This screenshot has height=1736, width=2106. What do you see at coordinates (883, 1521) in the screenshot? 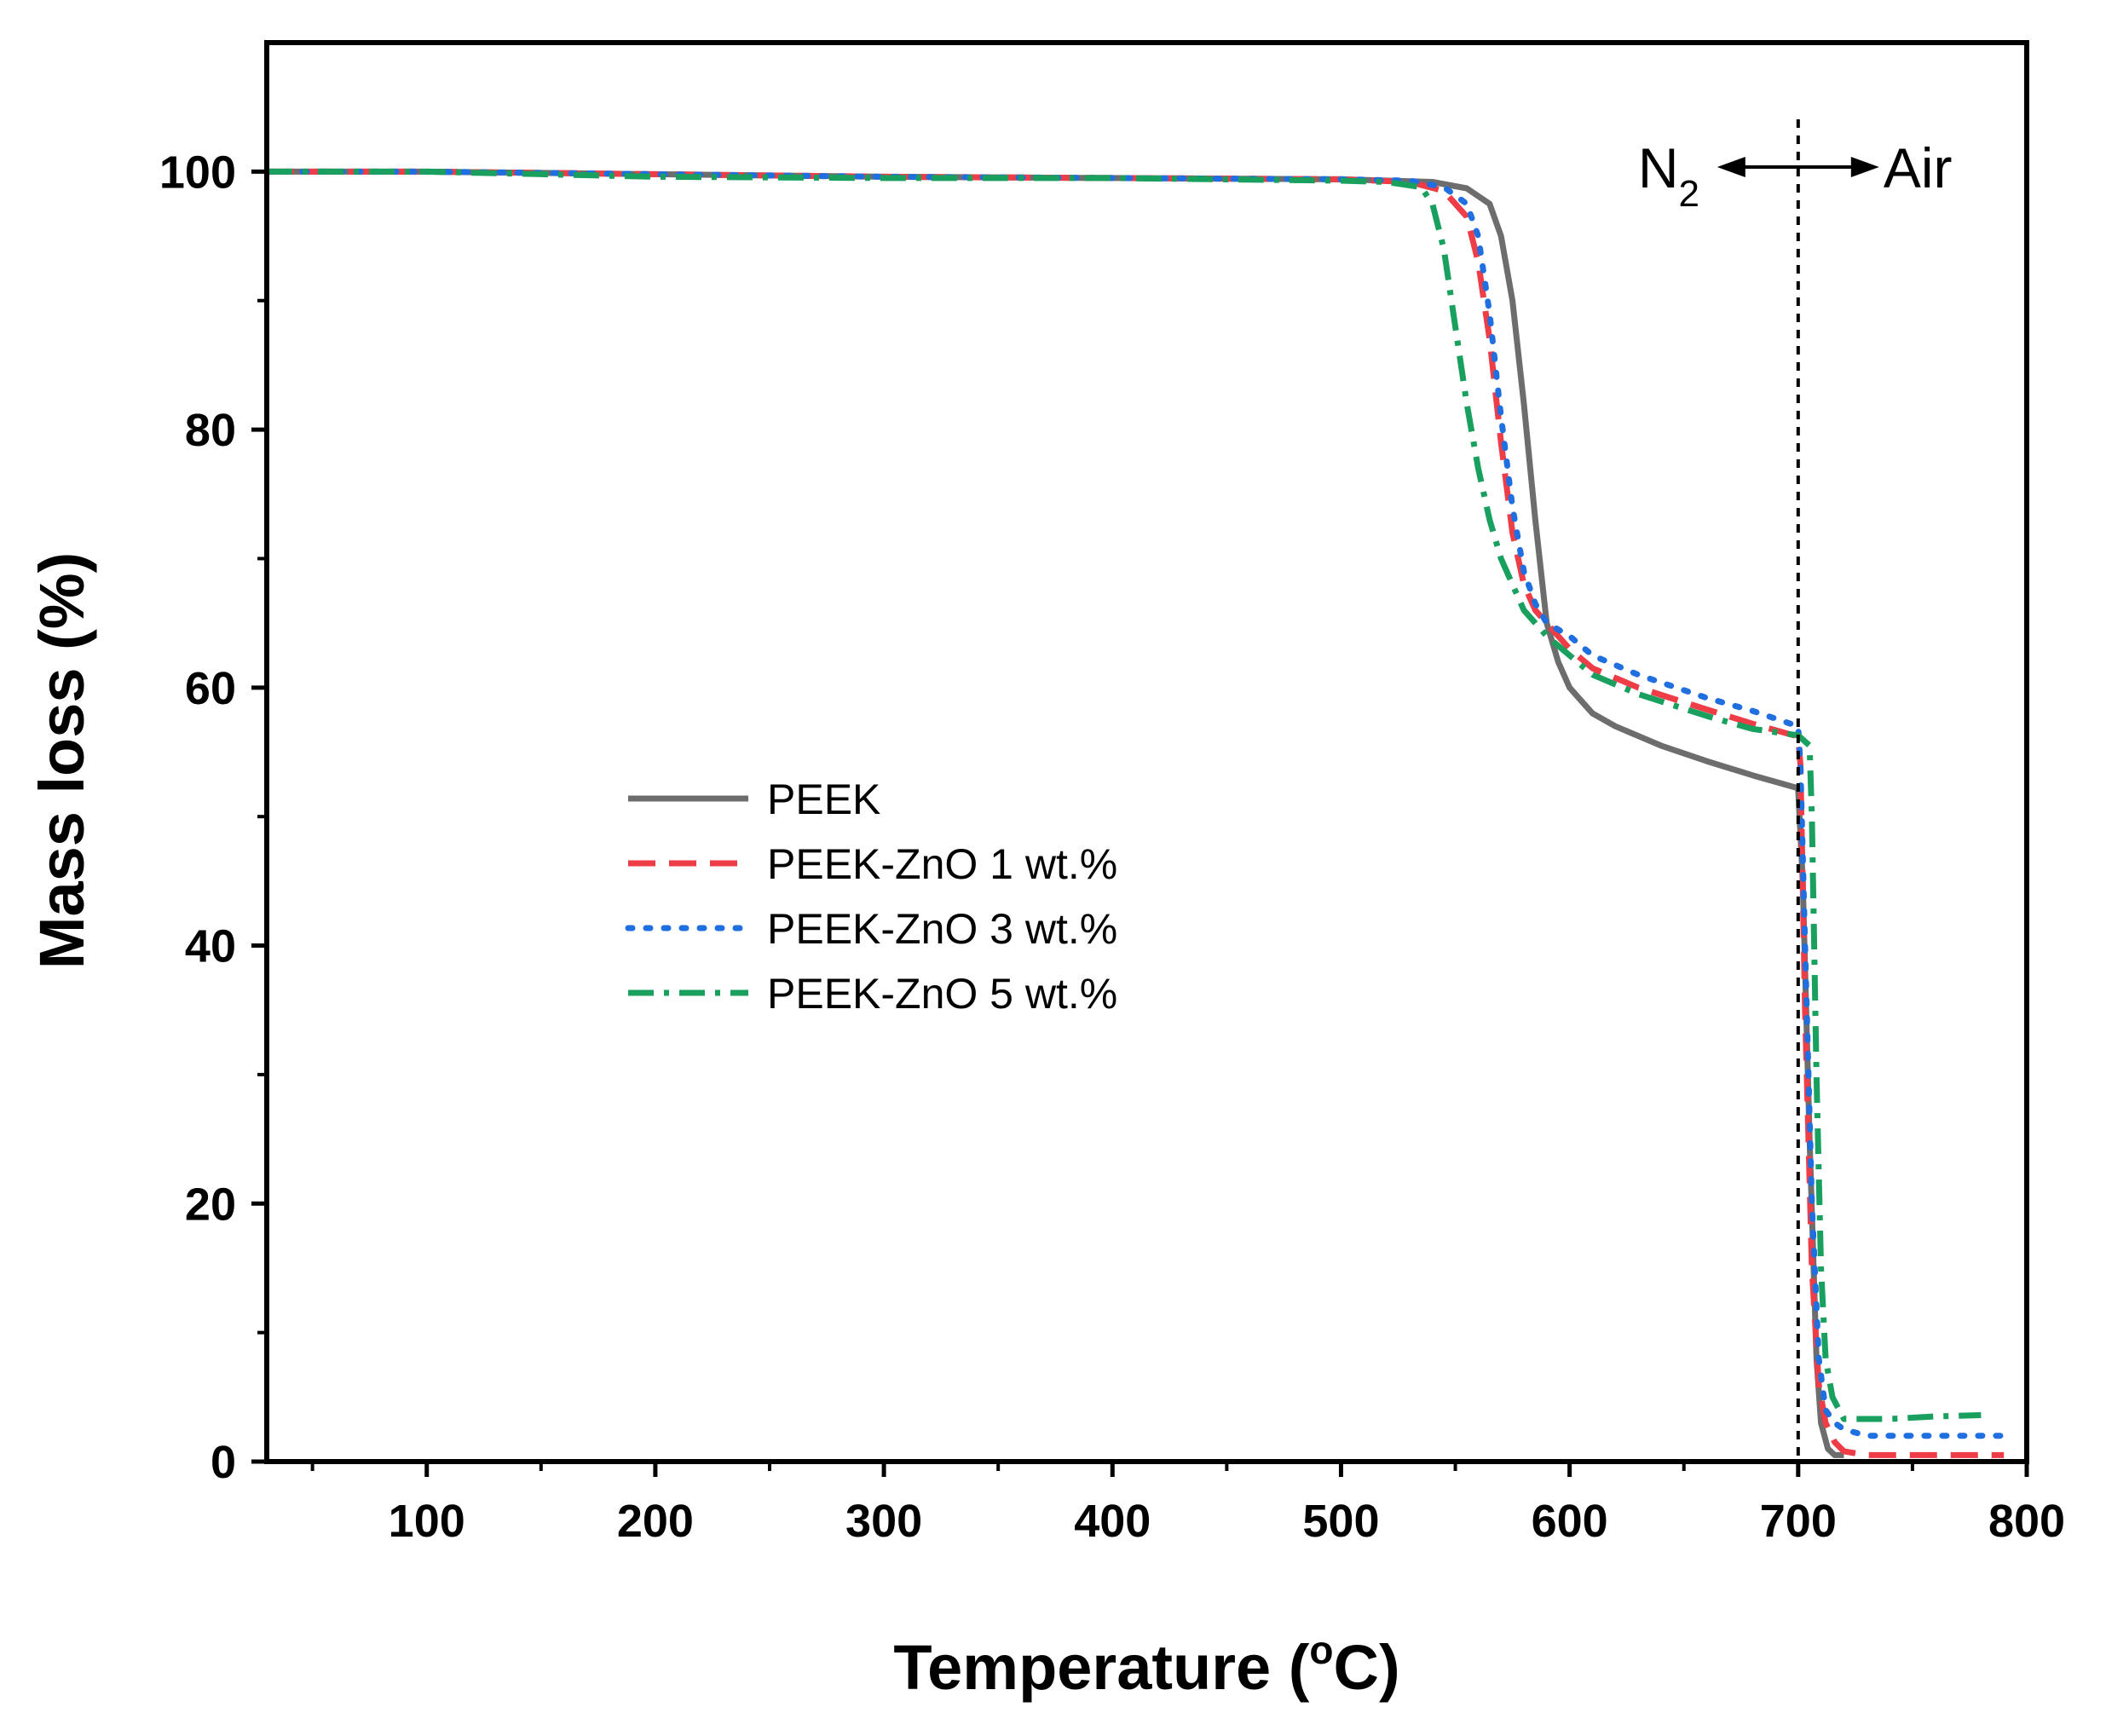
I see `x-tick-label: 300` at bounding box center [883, 1521].